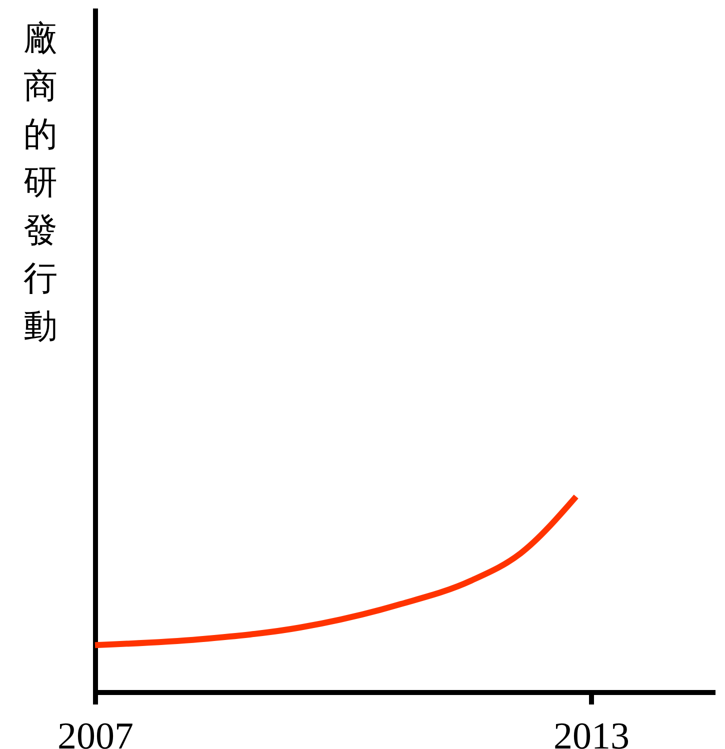 The image size is (725, 749). I want to click on x-tick-label: 2007, so click(96, 732).